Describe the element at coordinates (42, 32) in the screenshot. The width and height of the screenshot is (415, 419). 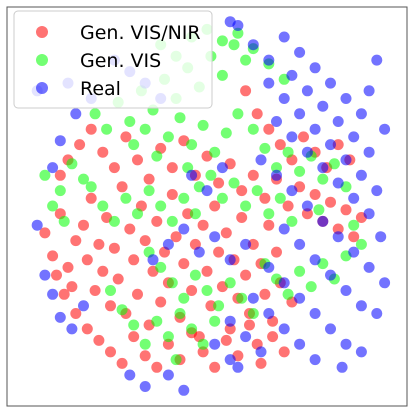
I see `legend-marker-gen-vis-nir` at that location.